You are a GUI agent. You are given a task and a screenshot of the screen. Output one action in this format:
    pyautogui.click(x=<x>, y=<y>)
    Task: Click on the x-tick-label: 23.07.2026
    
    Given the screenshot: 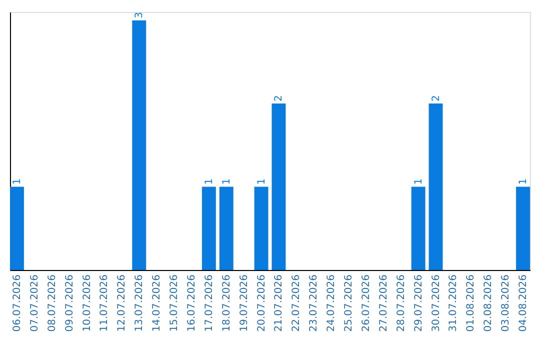 What is the action you would take?
    pyautogui.click(x=314, y=303)
    